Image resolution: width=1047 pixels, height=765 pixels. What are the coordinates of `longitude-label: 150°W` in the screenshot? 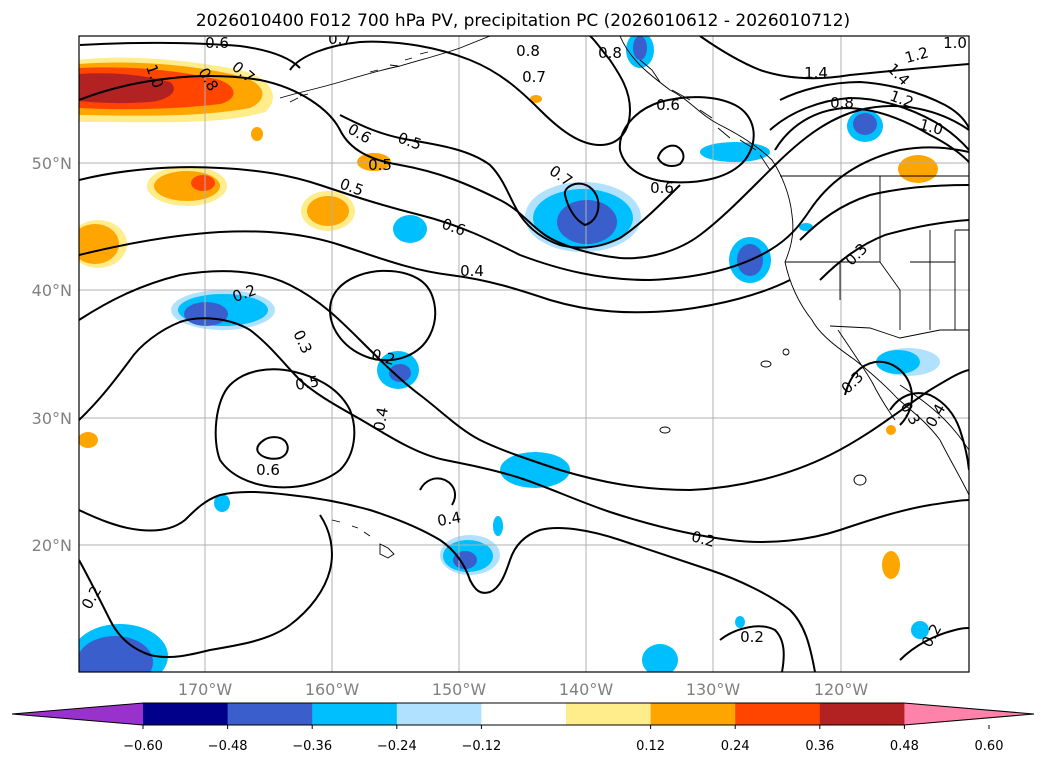 It's located at (459, 689).